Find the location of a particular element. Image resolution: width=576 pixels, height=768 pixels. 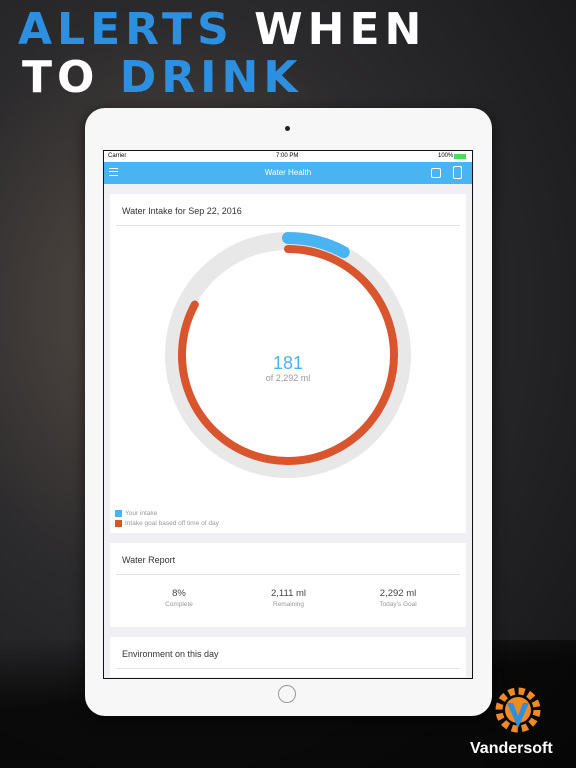

status-bar: Carrier 7:00 PM 100% is located at coordinates (288, 156).